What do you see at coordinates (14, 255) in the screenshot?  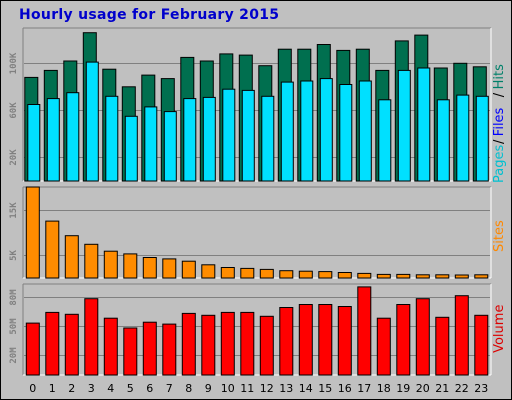 I see `y-tick-label: 5K` at bounding box center [14, 255].